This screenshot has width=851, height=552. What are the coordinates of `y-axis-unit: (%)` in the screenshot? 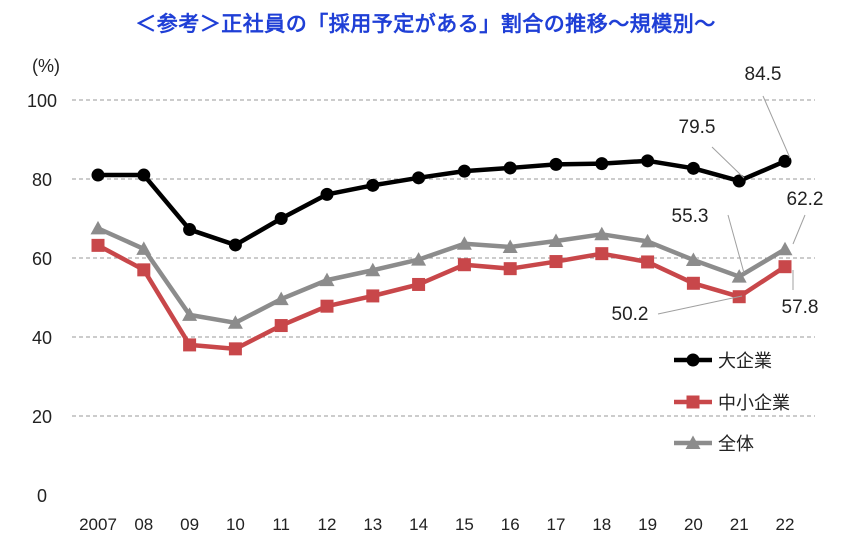 It's located at (46, 66).